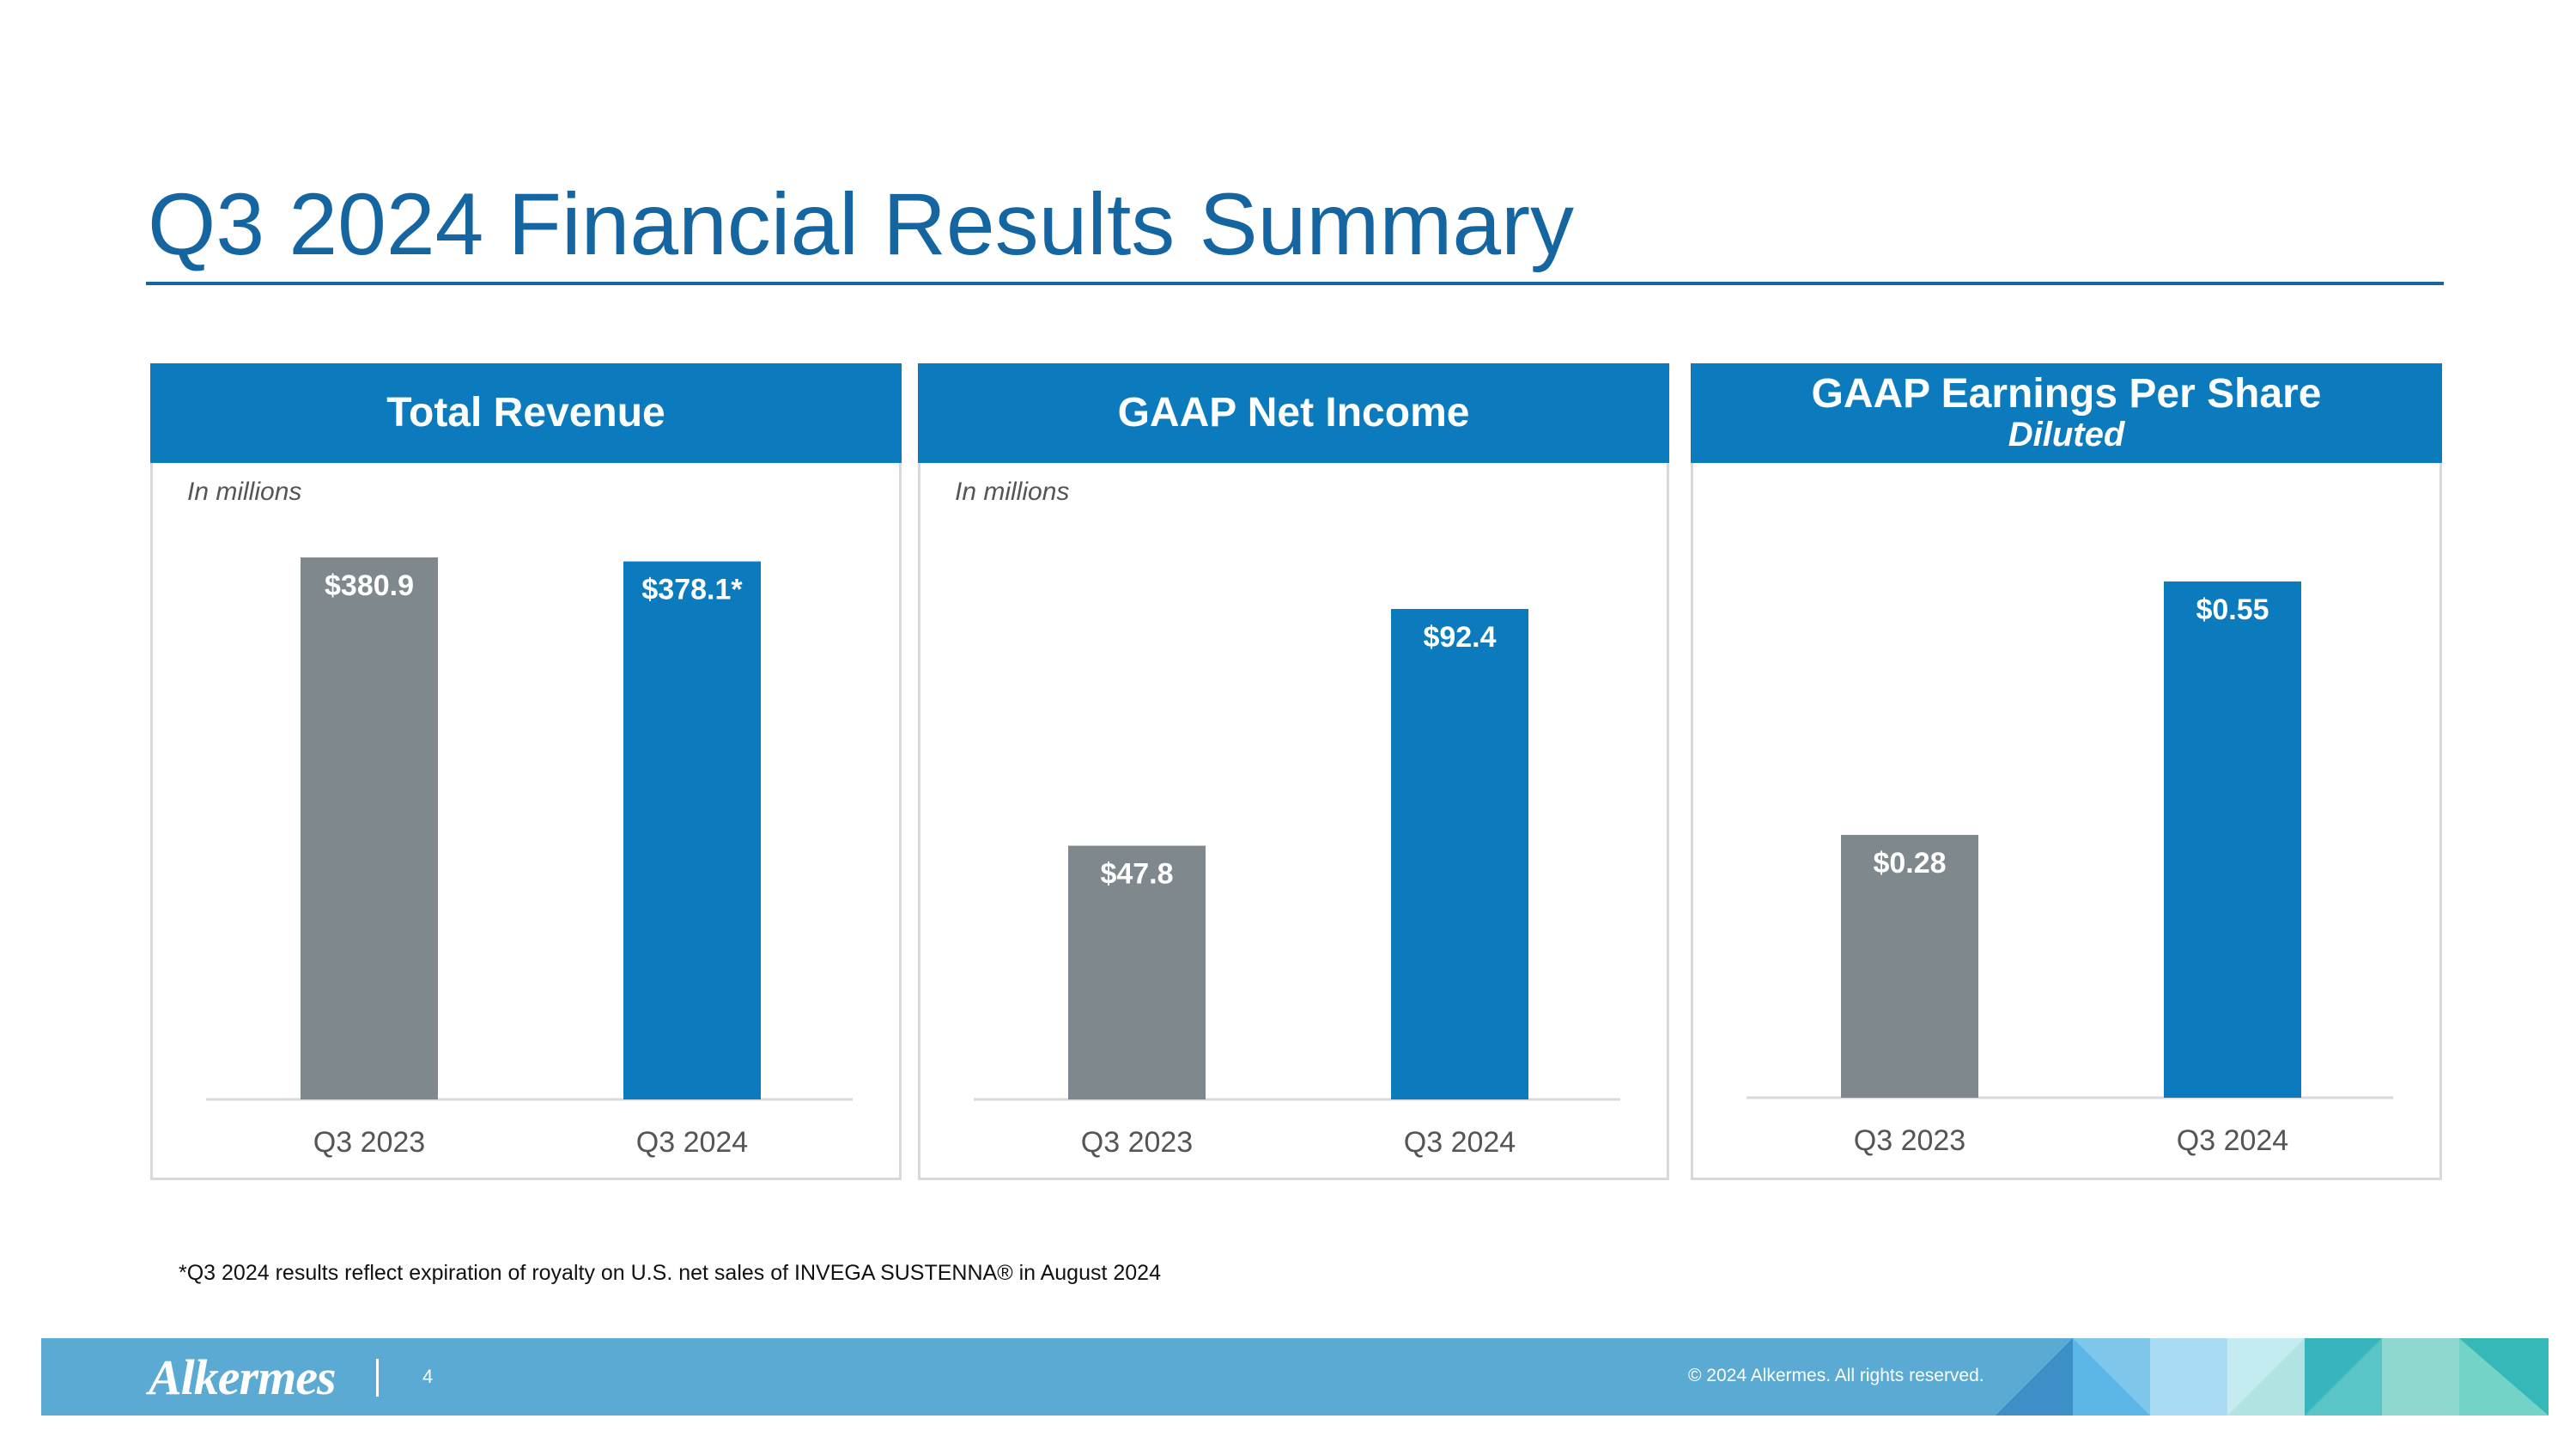 This screenshot has width=2576, height=1449. I want to click on panel-header: GAAP Earnings Per Share Diluted, so click(2067, 413).